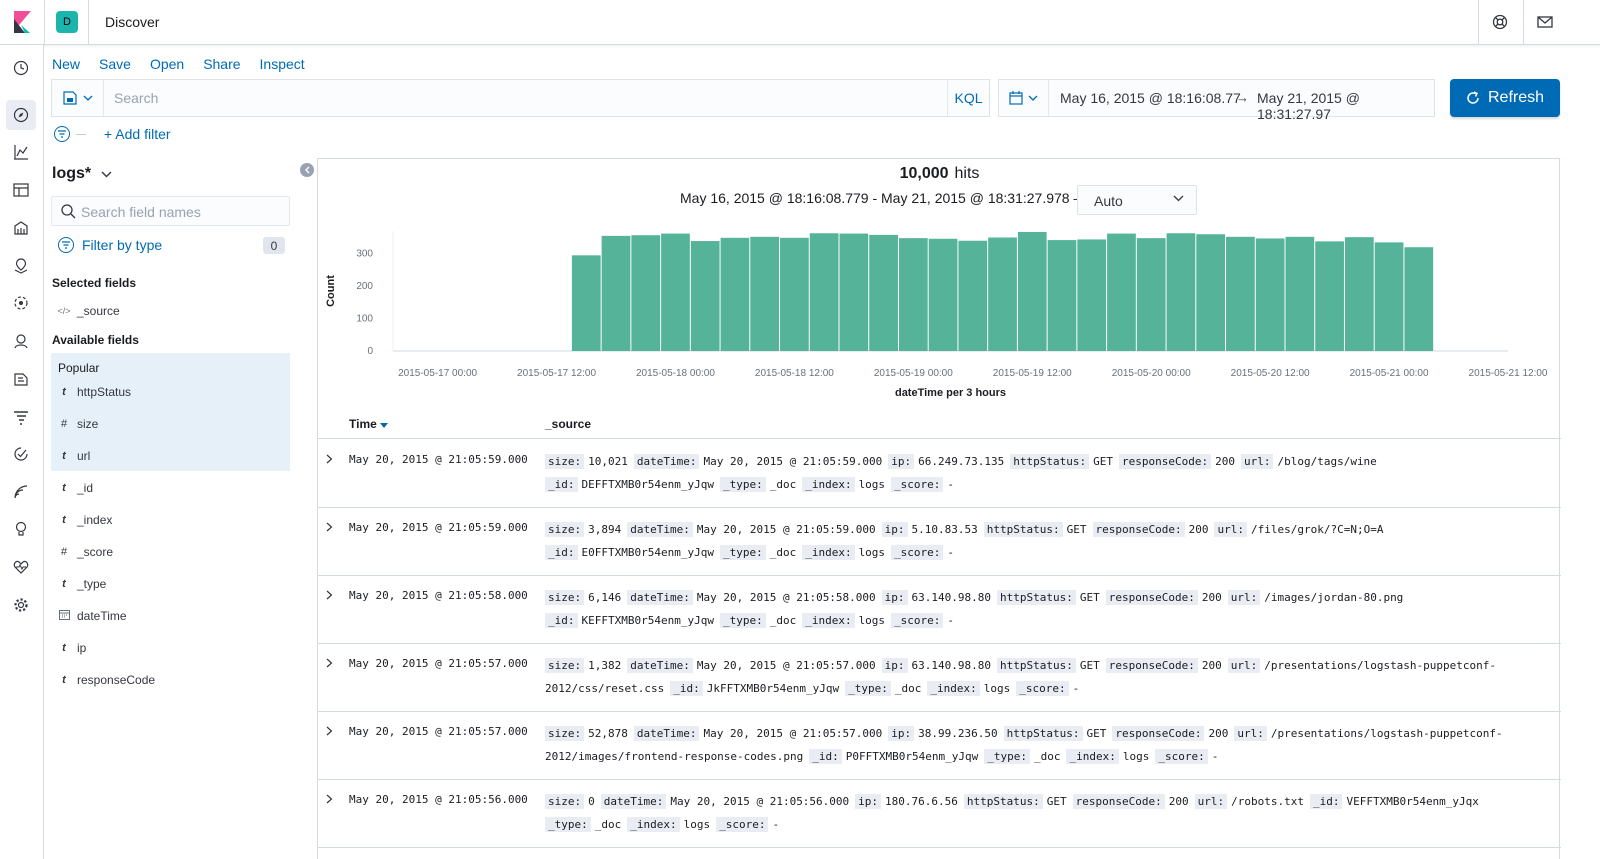  What do you see at coordinates (21, 605) in the screenshot?
I see `management-gear-icon` at bounding box center [21, 605].